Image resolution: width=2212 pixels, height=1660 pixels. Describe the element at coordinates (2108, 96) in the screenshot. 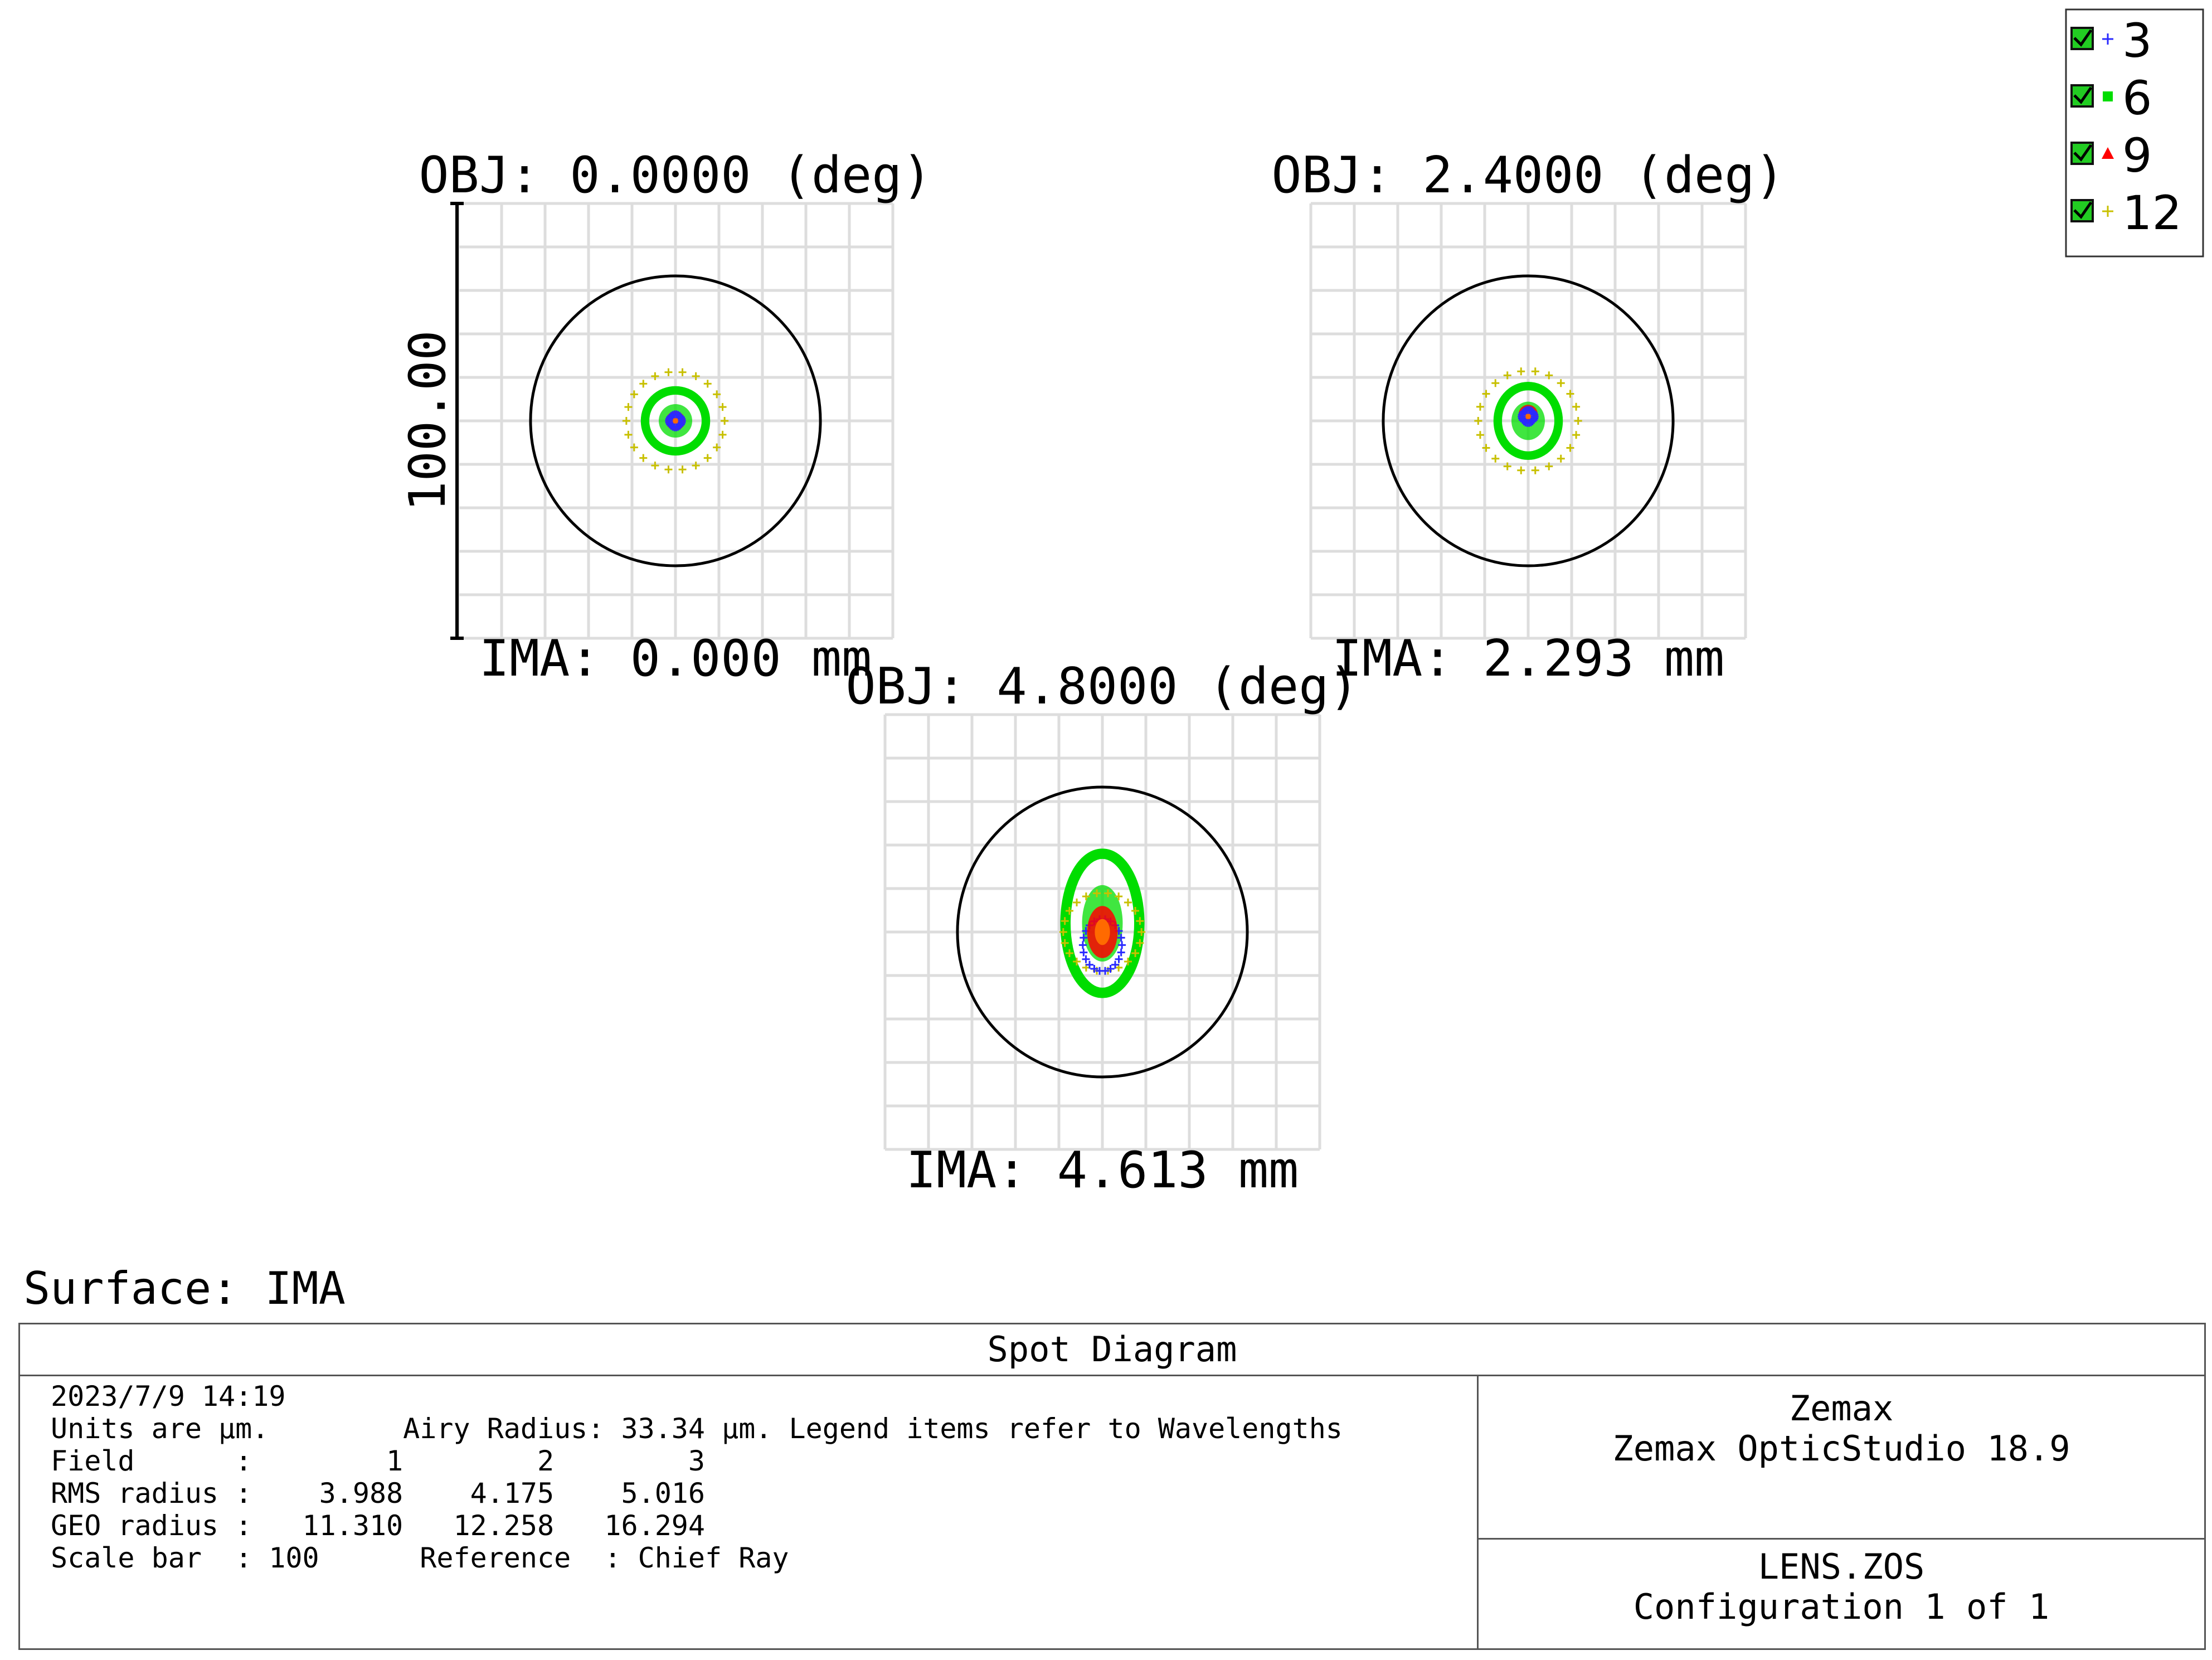

I see `legend-marker-square-icon` at that location.